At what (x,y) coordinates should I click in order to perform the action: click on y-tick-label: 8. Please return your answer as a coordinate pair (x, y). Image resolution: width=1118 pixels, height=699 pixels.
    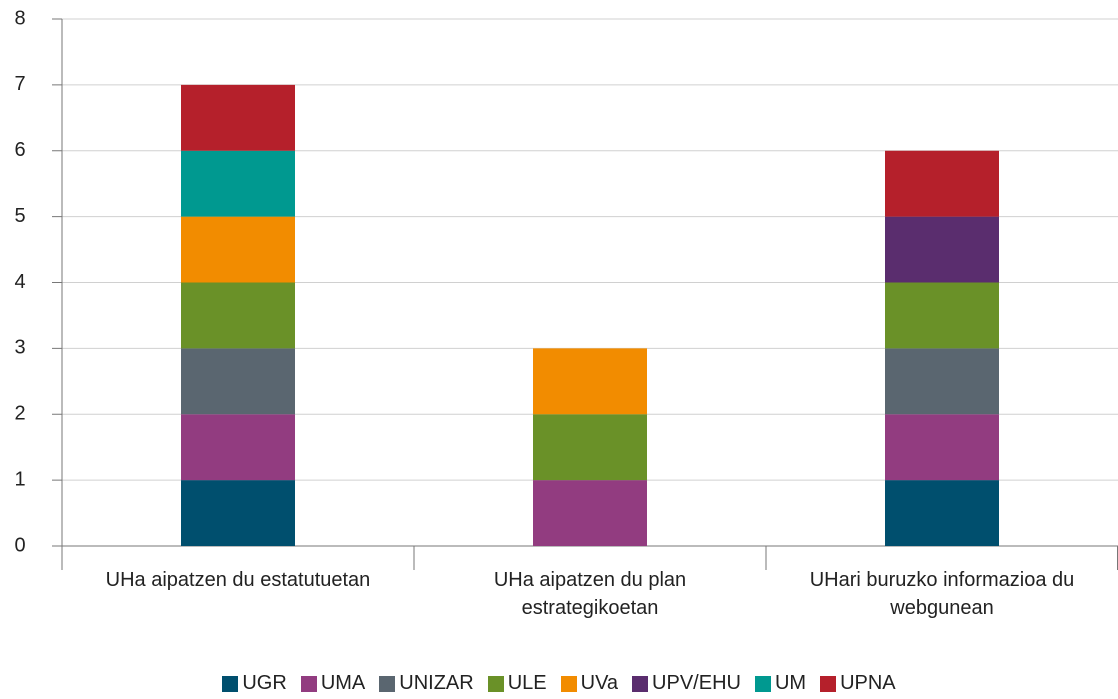
    Looking at the image, I should click on (19, 18).